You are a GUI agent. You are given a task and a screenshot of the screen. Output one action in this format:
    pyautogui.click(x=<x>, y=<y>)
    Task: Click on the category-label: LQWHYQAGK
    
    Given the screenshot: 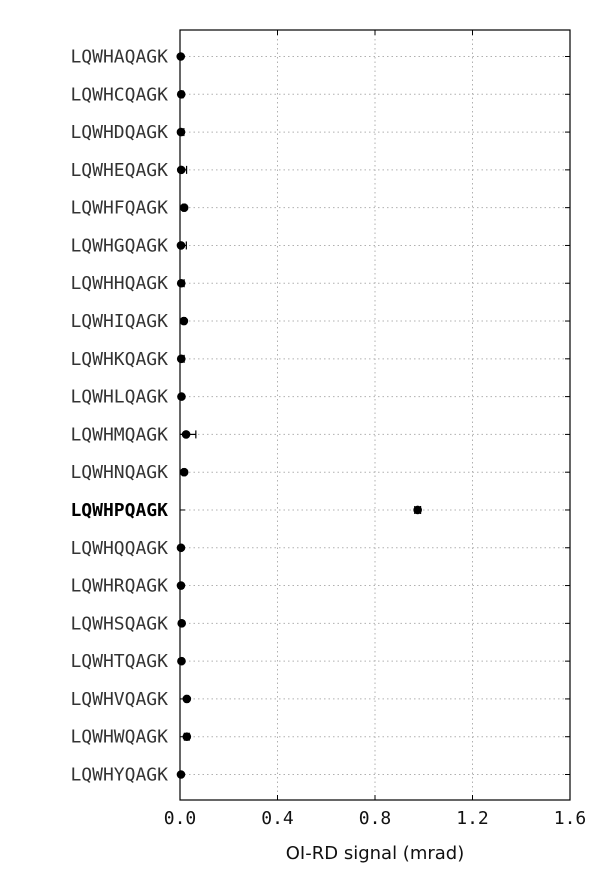 What is the action you would take?
    pyautogui.click(x=119, y=775)
    